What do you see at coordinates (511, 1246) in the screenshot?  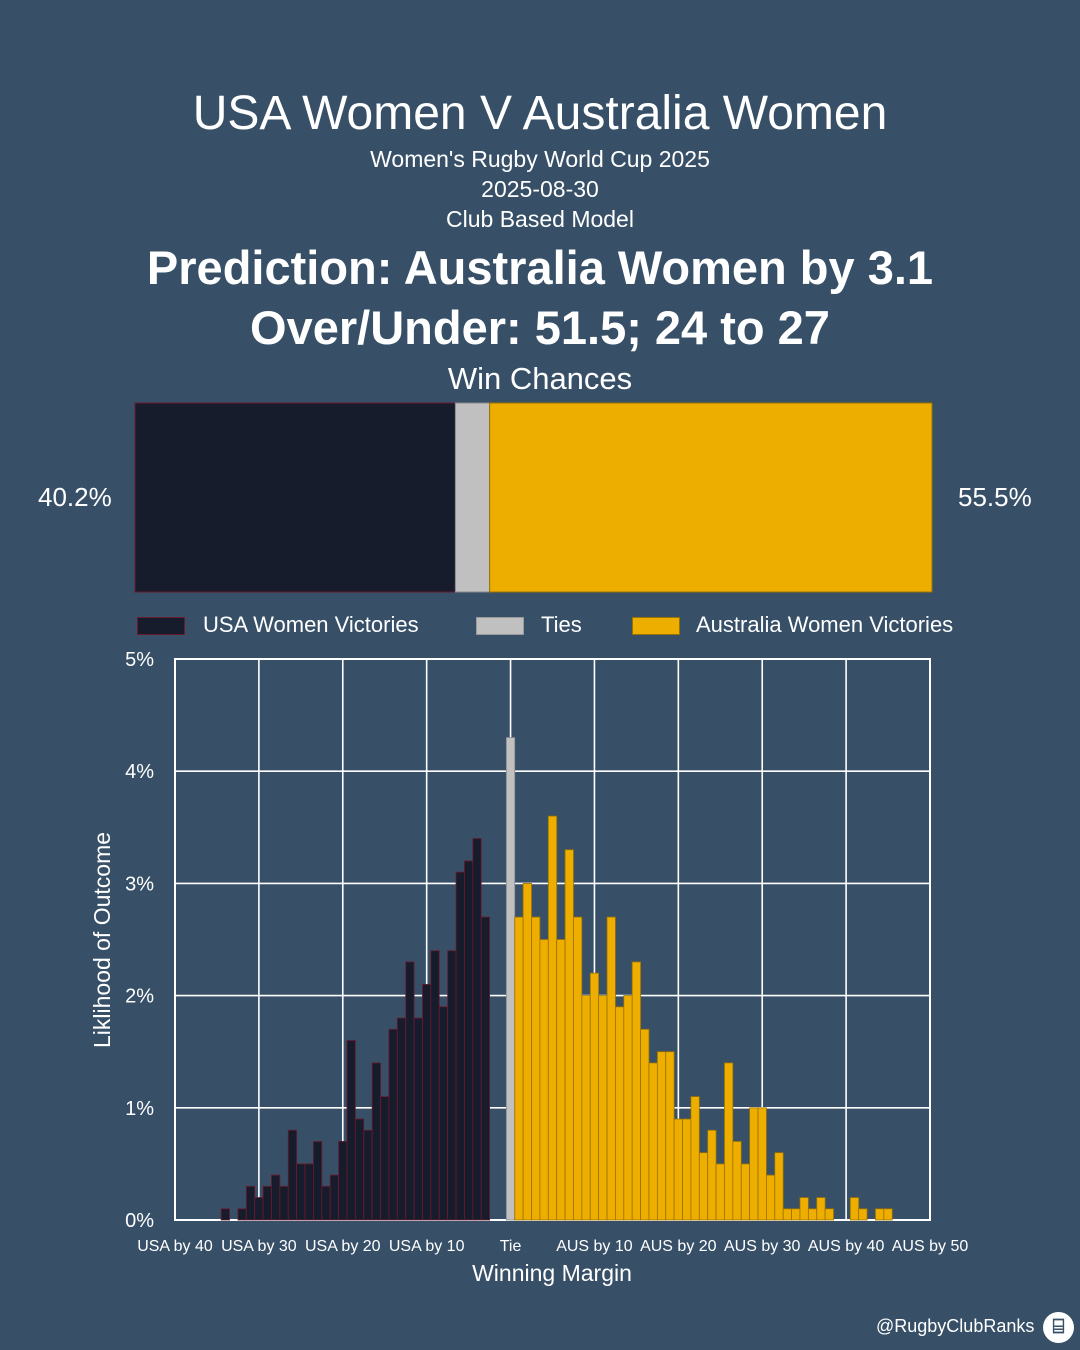 I see `x-tick-label: Tie` at bounding box center [511, 1246].